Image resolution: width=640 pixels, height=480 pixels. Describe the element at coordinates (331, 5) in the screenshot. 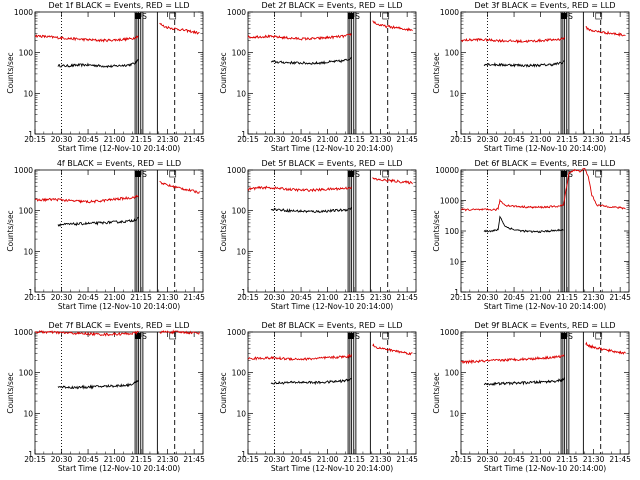

I see `subplot-title: Det 2f BLACK = Events, RED = LLD` at that location.